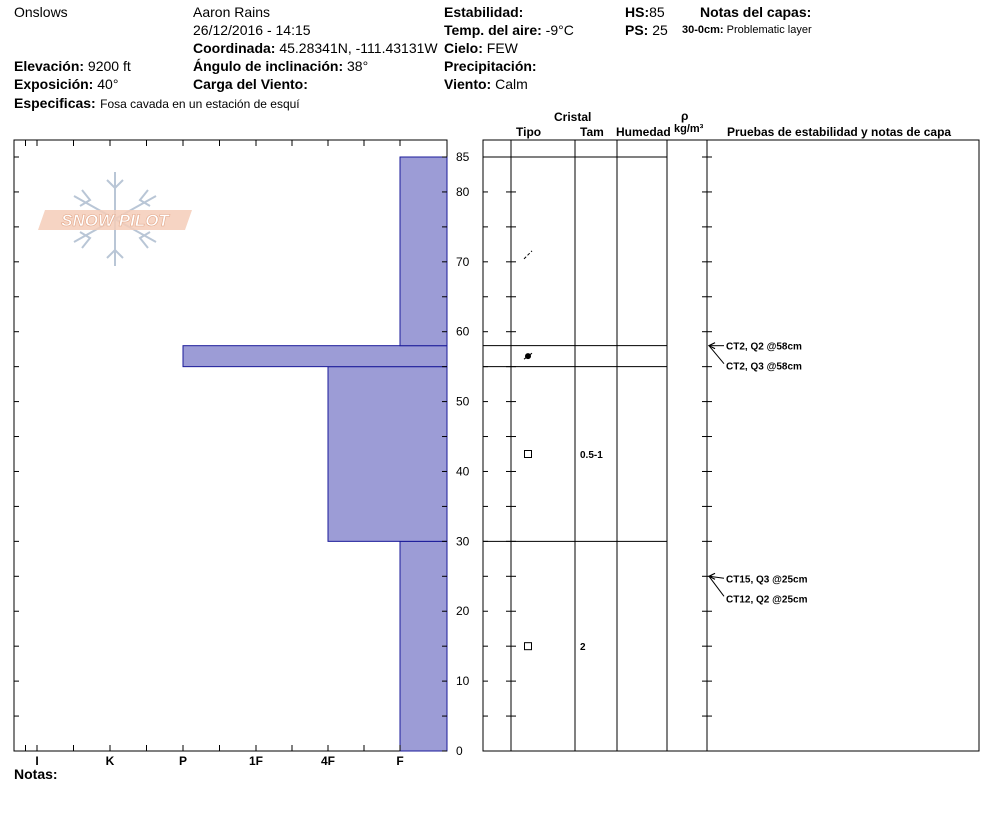 This screenshot has width=994, height=840. What do you see at coordinates (685, 116) in the screenshot?
I see `rho-header: ρ` at bounding box center [685, 116].